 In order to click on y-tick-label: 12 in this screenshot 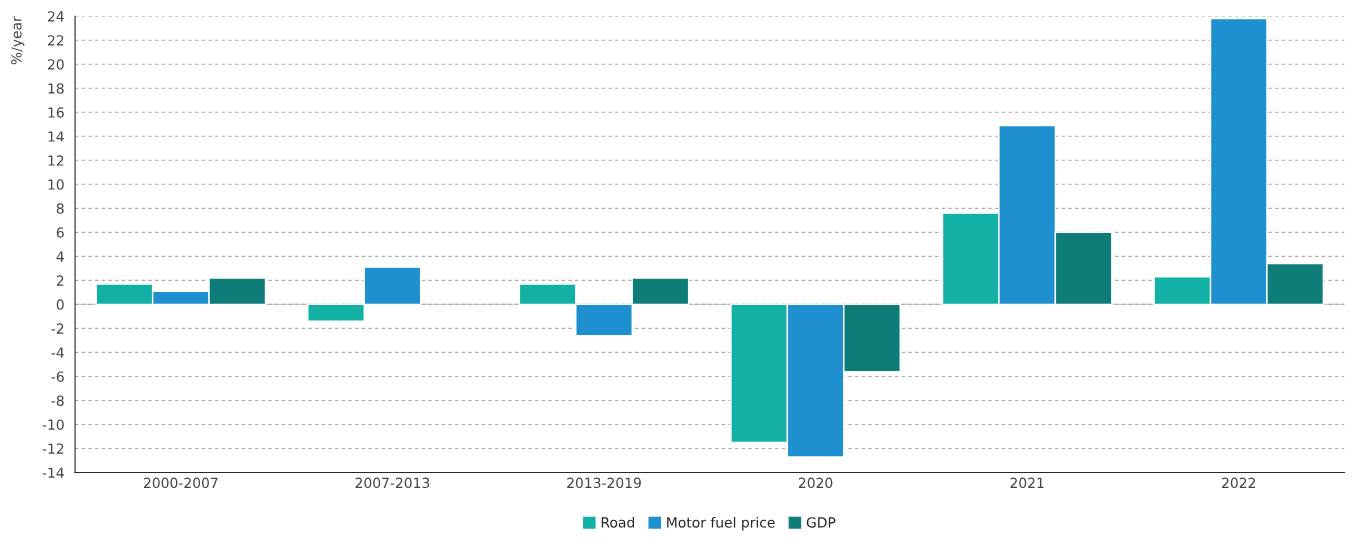, I will do `click(56, 160)`.